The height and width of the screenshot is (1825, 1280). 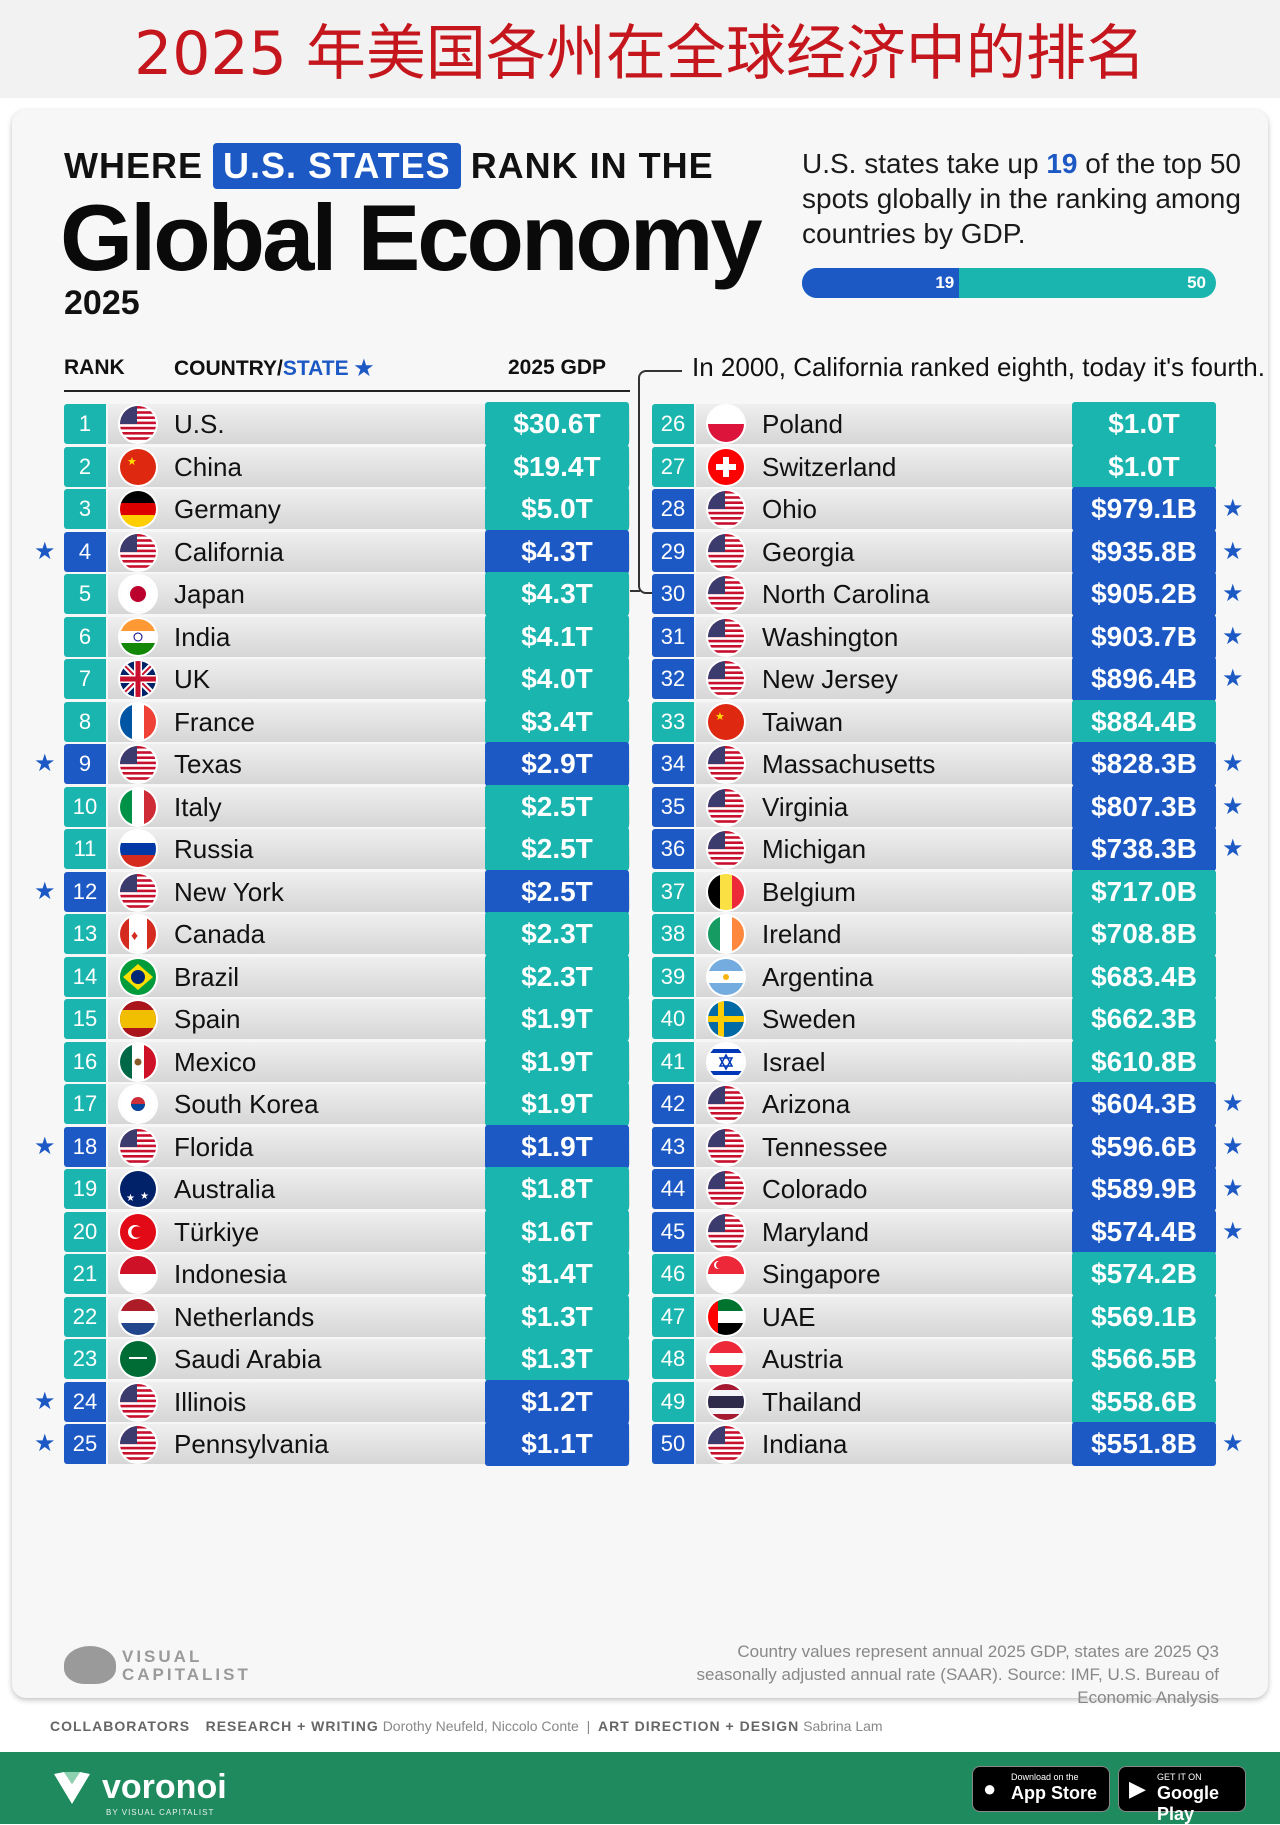 What do you see at coordinates (160, 1812) in the screenshot?
I see `voronoi-tagline: BY VISUAL CAPITALIST` at bounding box center [160, 1812].